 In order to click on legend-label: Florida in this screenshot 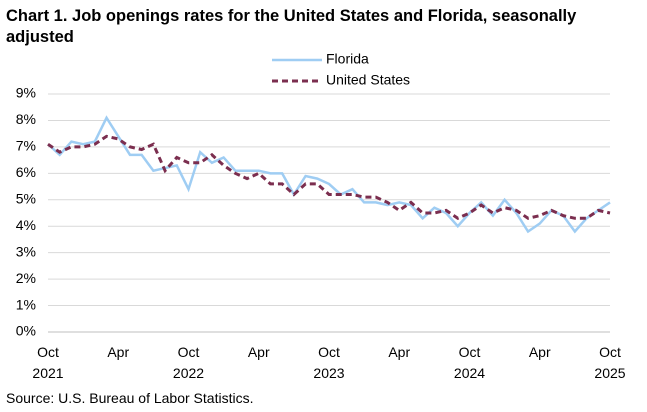, I will do `click(347, 59)`.